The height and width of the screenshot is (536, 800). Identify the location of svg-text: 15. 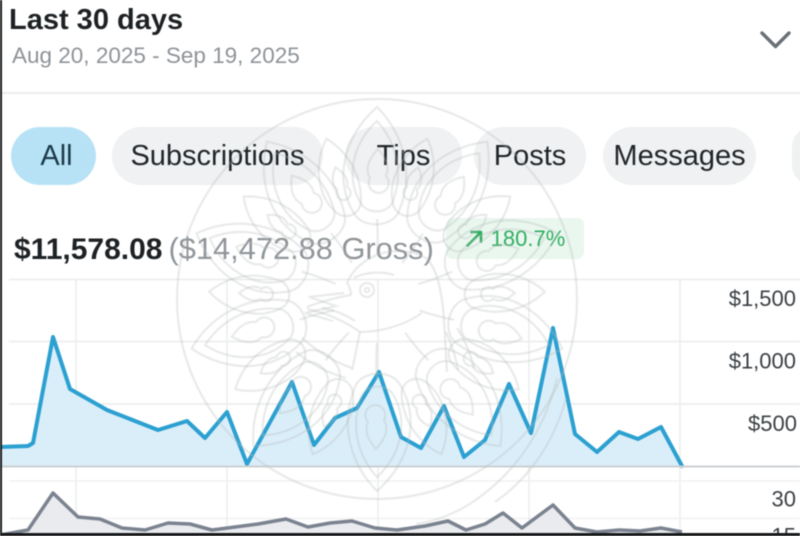
(784, 530).